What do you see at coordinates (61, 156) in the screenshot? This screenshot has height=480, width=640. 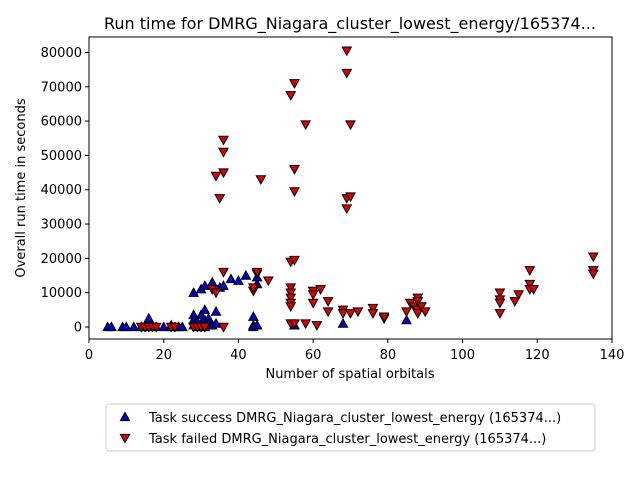 I see `y-tick-label: 50000` at bounding box center [61, 156].